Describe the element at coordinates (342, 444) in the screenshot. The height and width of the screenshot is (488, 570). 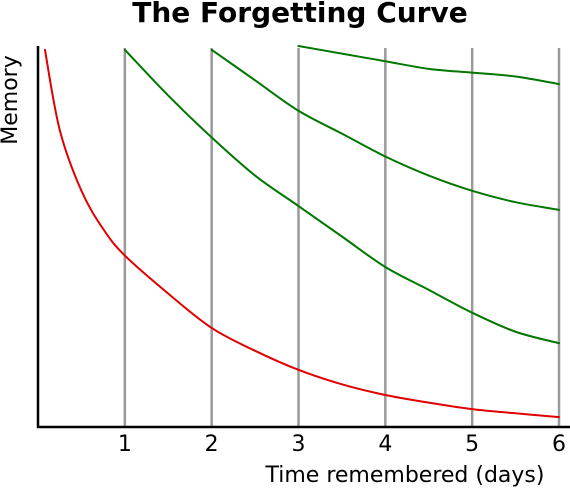
I see `x-tick-labels: 1 2 3 4 5 6` at that location.